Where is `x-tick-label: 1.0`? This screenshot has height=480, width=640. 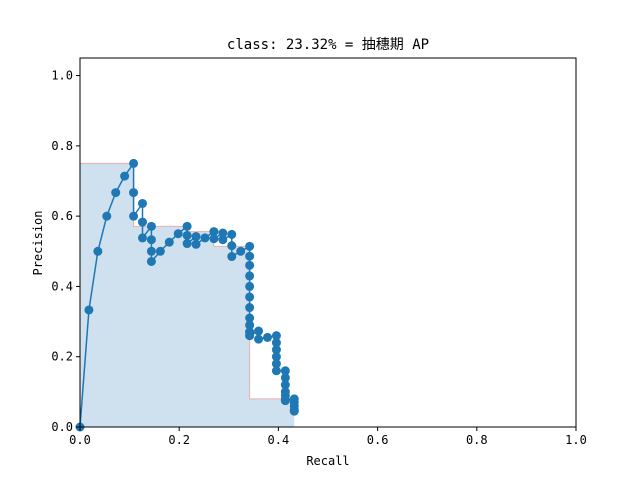 x-tick-label: 1.0 is located at coordinates (576, 440).